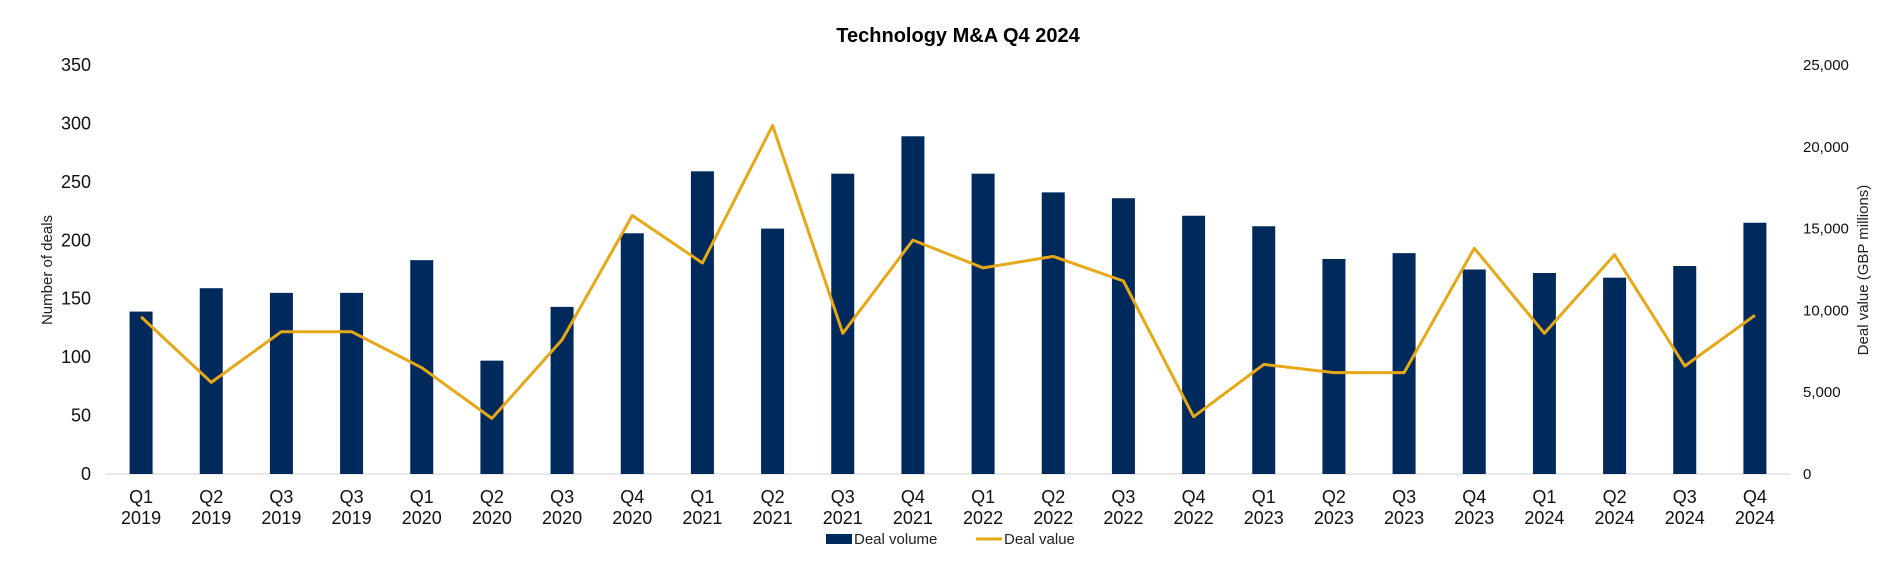  Describe the element at coordinates (1615, 507) in the screenshot. I see `x-tick-label-21: Q2 2024` at that location.